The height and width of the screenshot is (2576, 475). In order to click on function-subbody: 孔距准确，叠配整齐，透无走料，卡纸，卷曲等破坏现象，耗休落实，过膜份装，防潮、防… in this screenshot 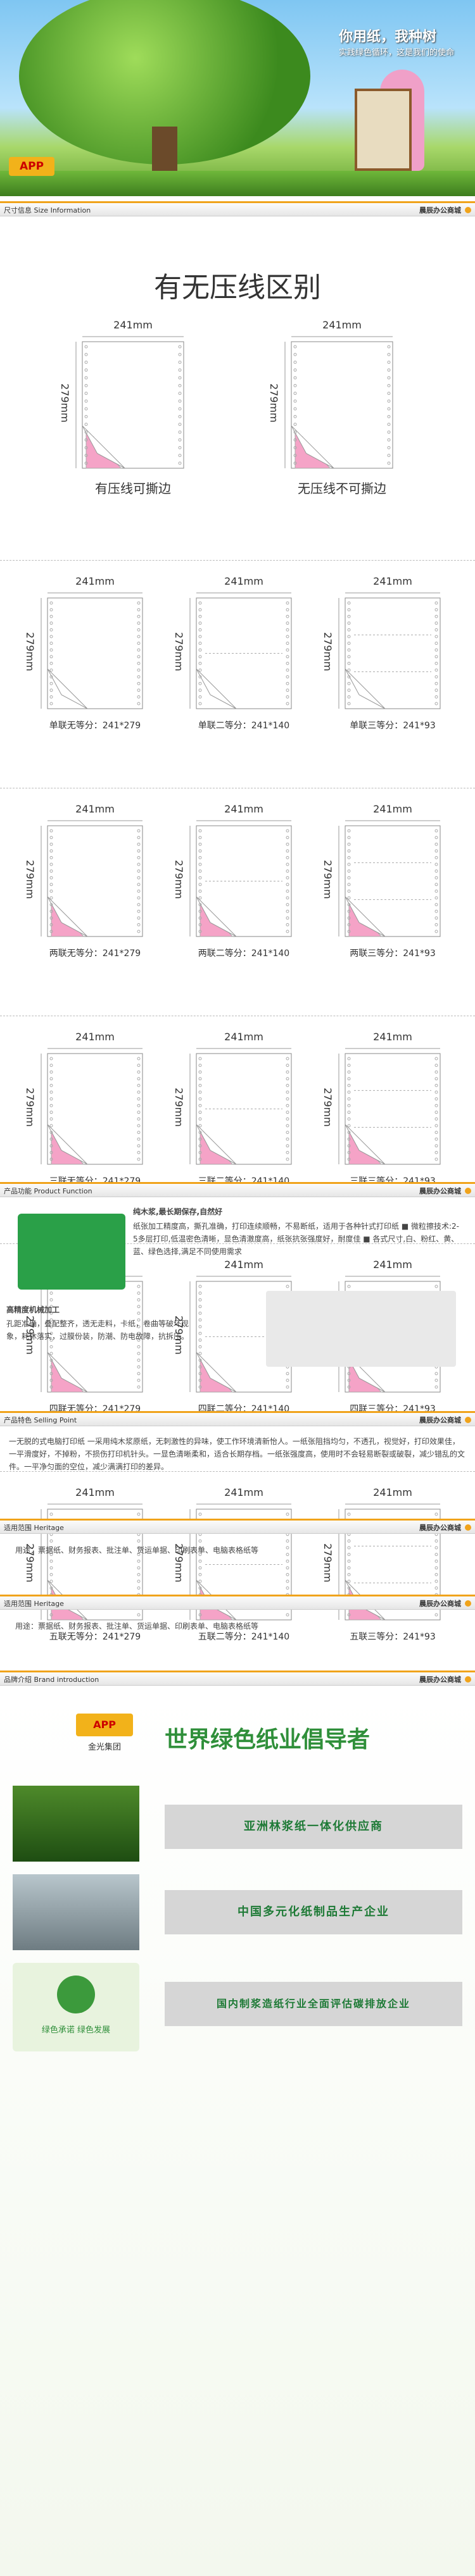, I will do `click(97, 1330)`.